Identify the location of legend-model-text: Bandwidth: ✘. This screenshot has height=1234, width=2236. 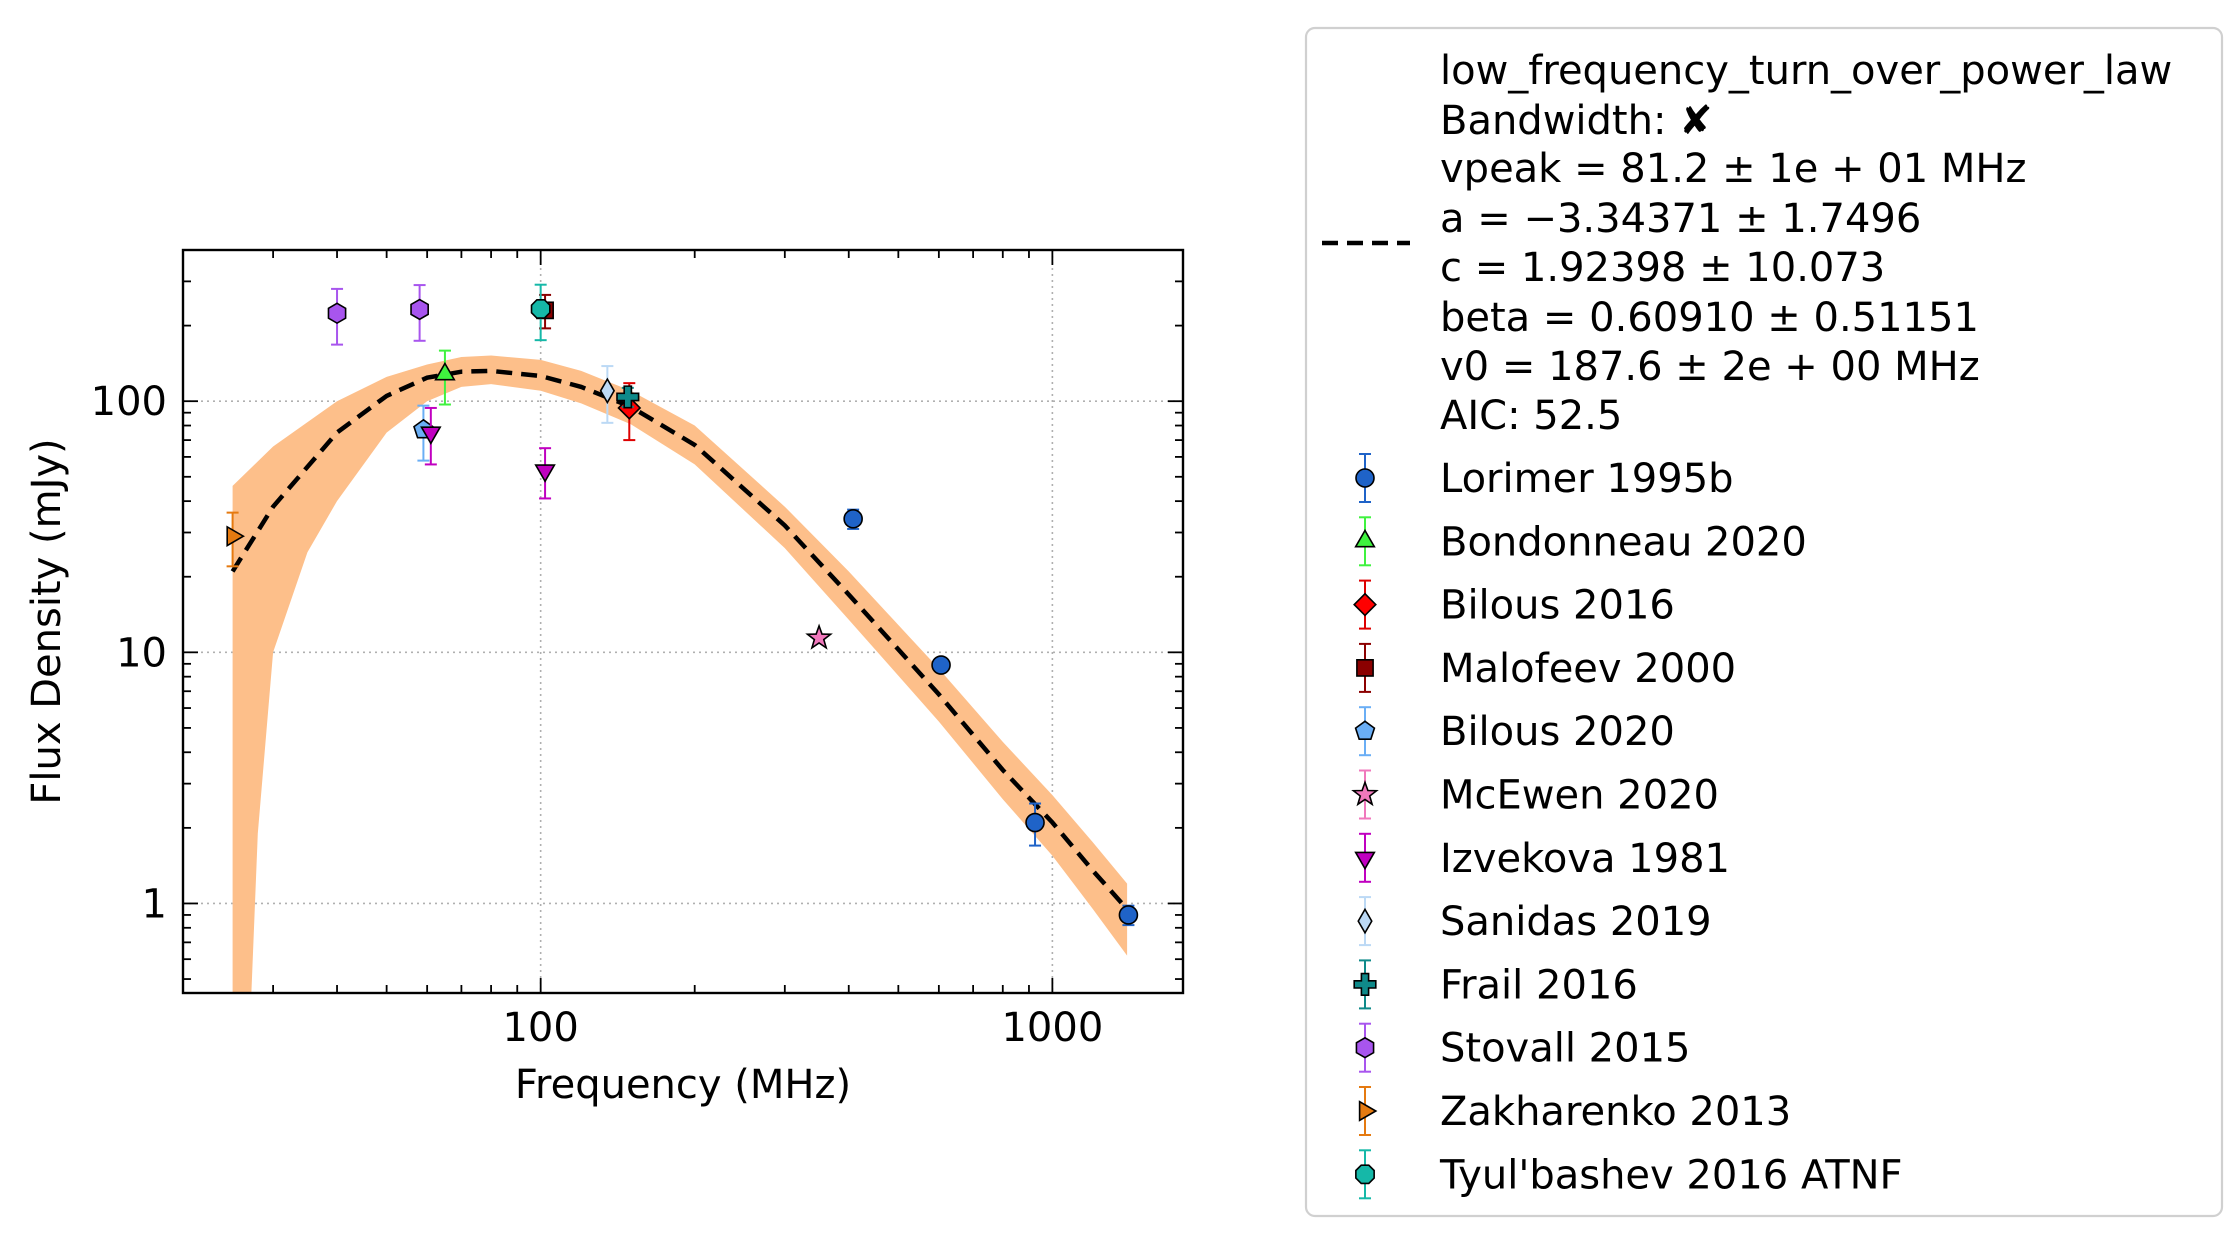
(1576, 121).